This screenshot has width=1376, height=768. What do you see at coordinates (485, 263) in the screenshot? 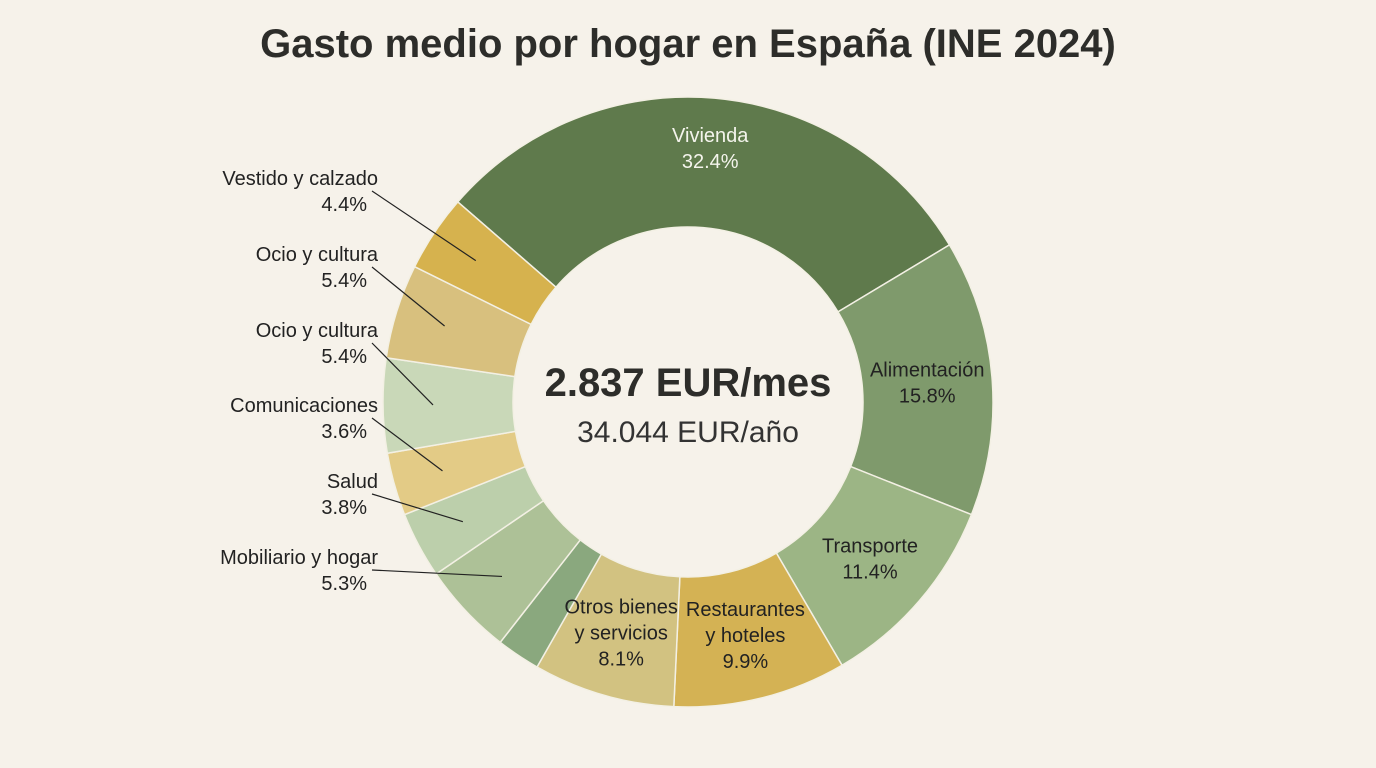
I see `slice-vestido-y-calzado` at bounding box center [485, 263].